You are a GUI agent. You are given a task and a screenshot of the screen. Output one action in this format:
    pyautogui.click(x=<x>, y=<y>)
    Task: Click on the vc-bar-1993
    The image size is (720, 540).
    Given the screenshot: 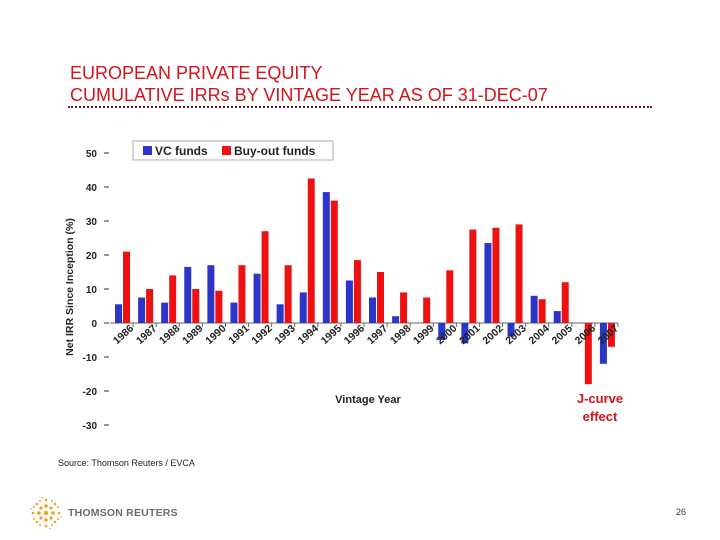 What is the action you would take?
    pyautogui.click(x=280, y=313)
    